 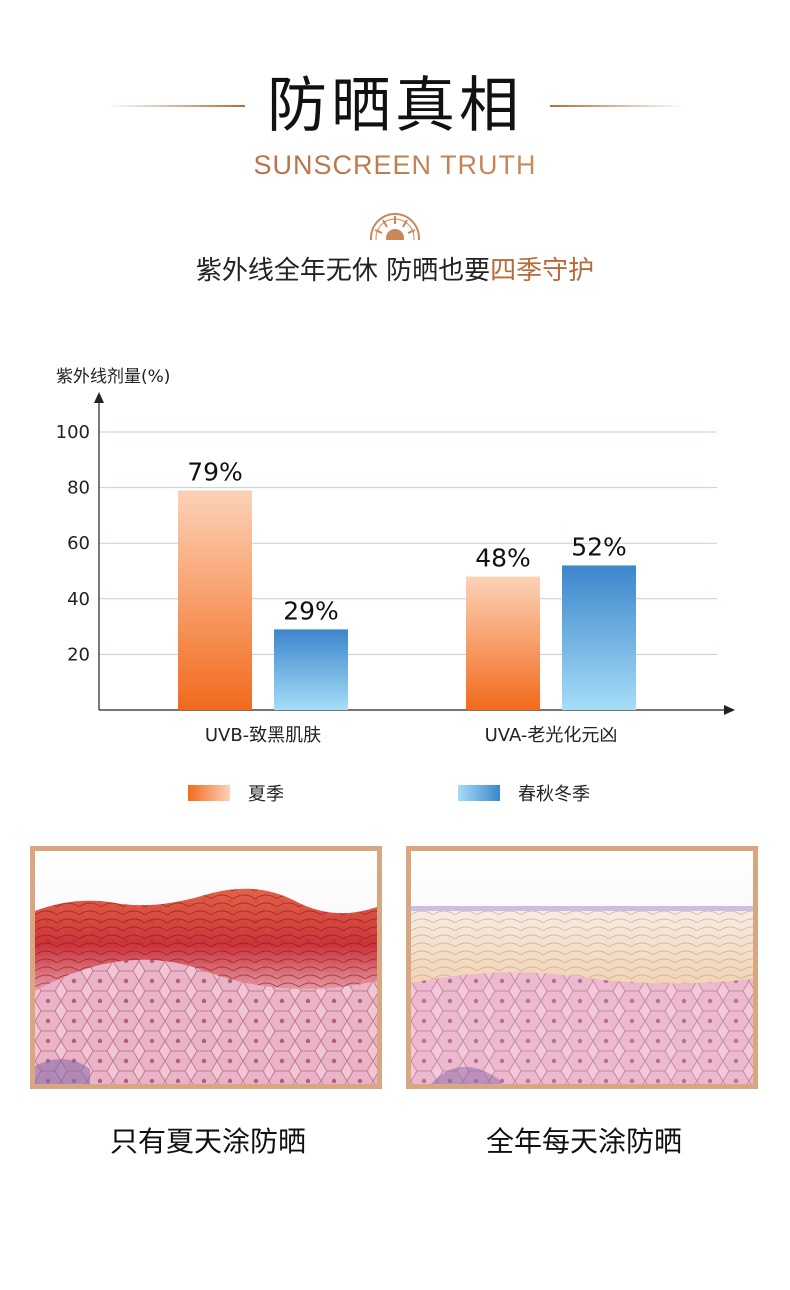 What do you see at coordinates (583, 1141) in the screenshot?
I see `caption-year-round: 全年每天涂防晒` at bounding box center [583, 1141].